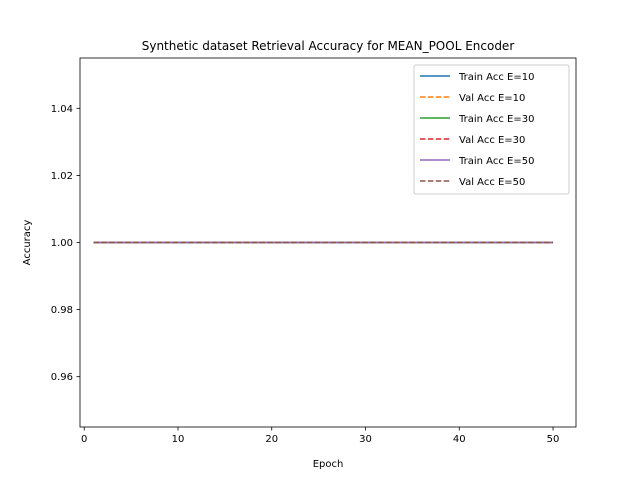 Image resolution: width=640 pixels, height=480 pixels. I want to click on y-axis: 0.96 0.98 1.00 1.02 1.04, so click(65, 243).